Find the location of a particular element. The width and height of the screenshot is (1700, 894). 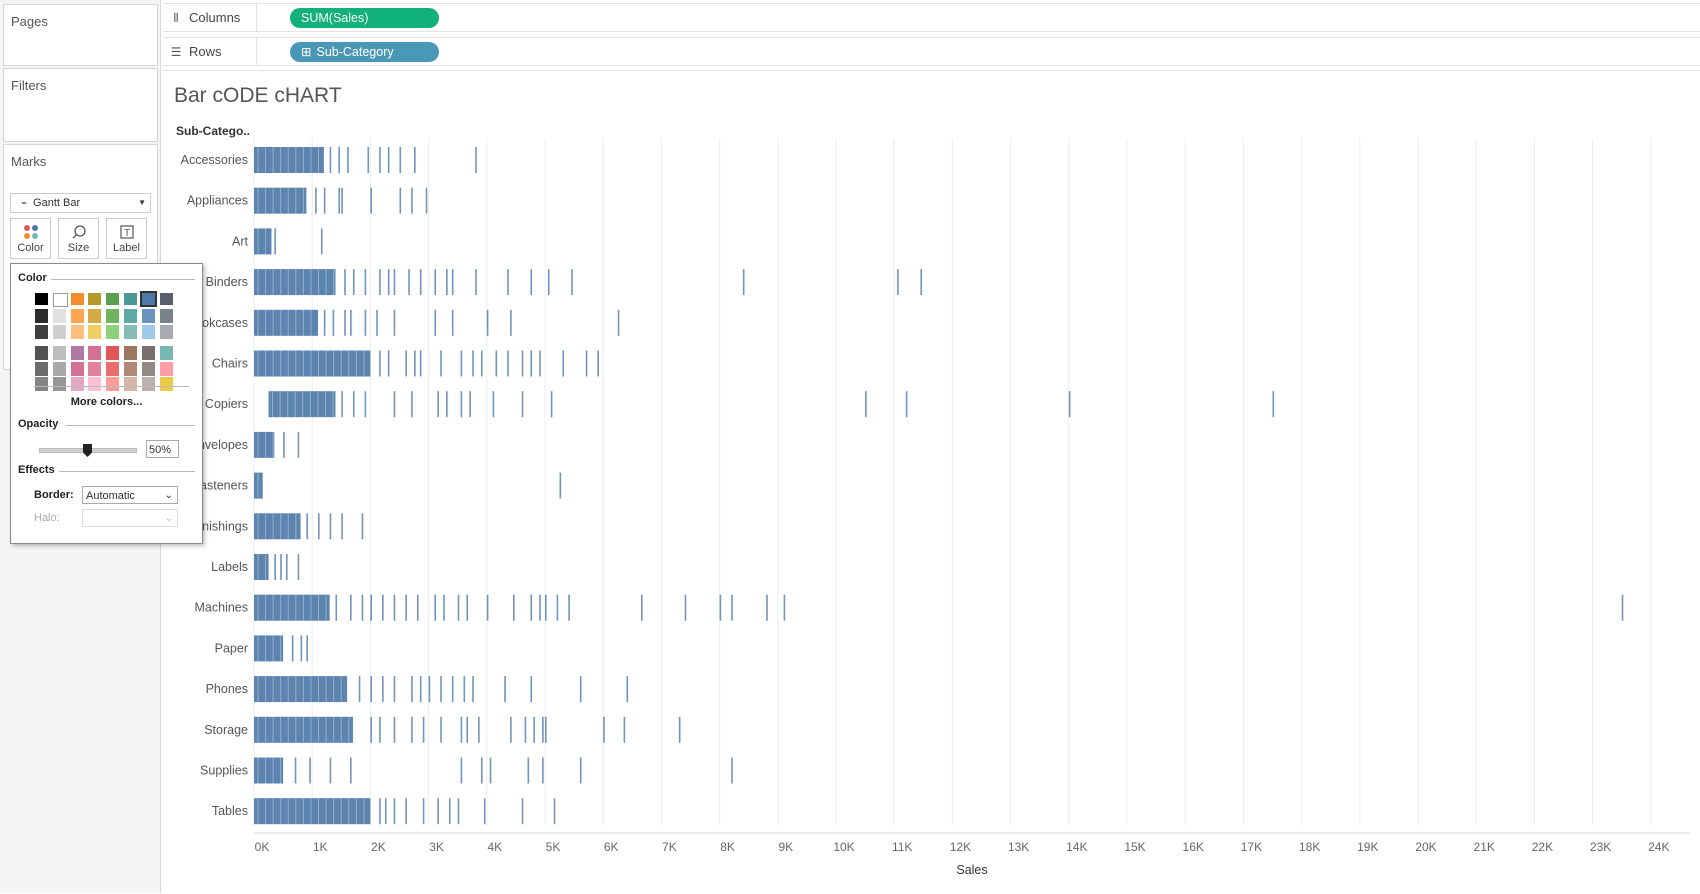

filters-card: Filters is located at coordinates (80, 105).